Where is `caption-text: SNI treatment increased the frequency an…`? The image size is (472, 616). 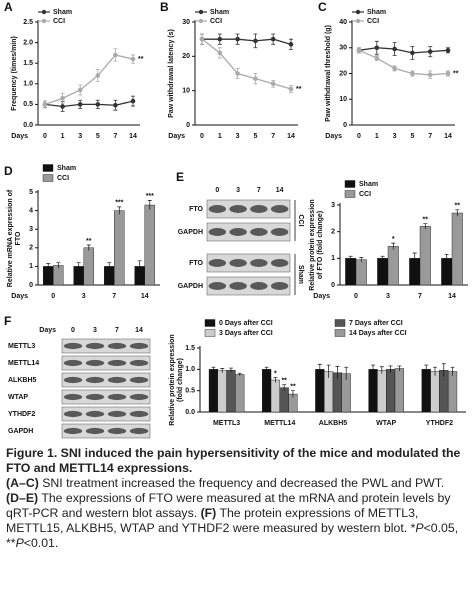
caption-text: SNI treatment increased the frequency an… is located at coordinates (241, 483).